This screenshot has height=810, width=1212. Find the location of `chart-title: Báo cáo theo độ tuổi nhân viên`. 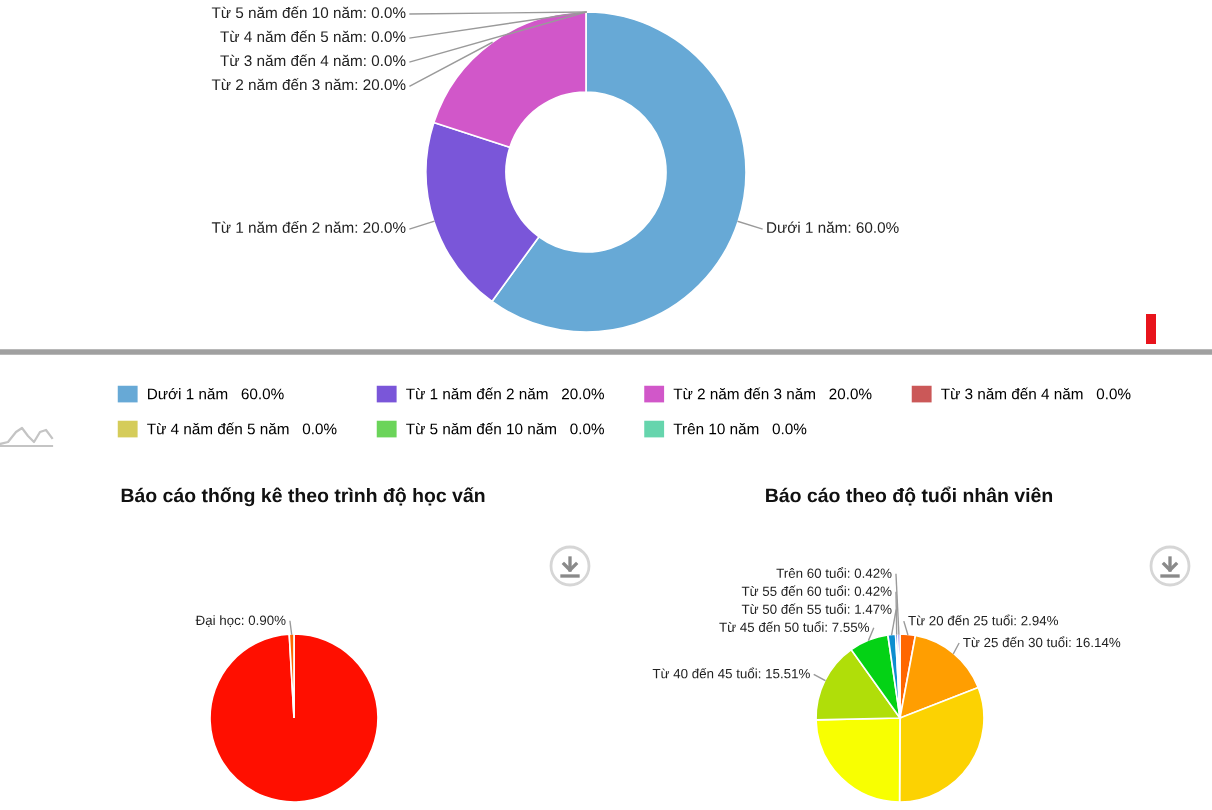

chart-title: Báo cáo theo độ tuổi nhân viên is located at coordinates (909, 496).